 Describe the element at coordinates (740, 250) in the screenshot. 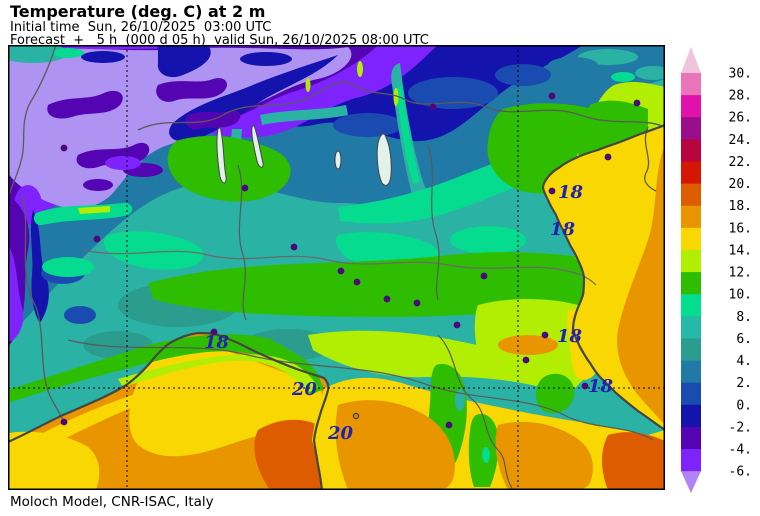

I see `colorbar-tick-label: 14.` at that location.